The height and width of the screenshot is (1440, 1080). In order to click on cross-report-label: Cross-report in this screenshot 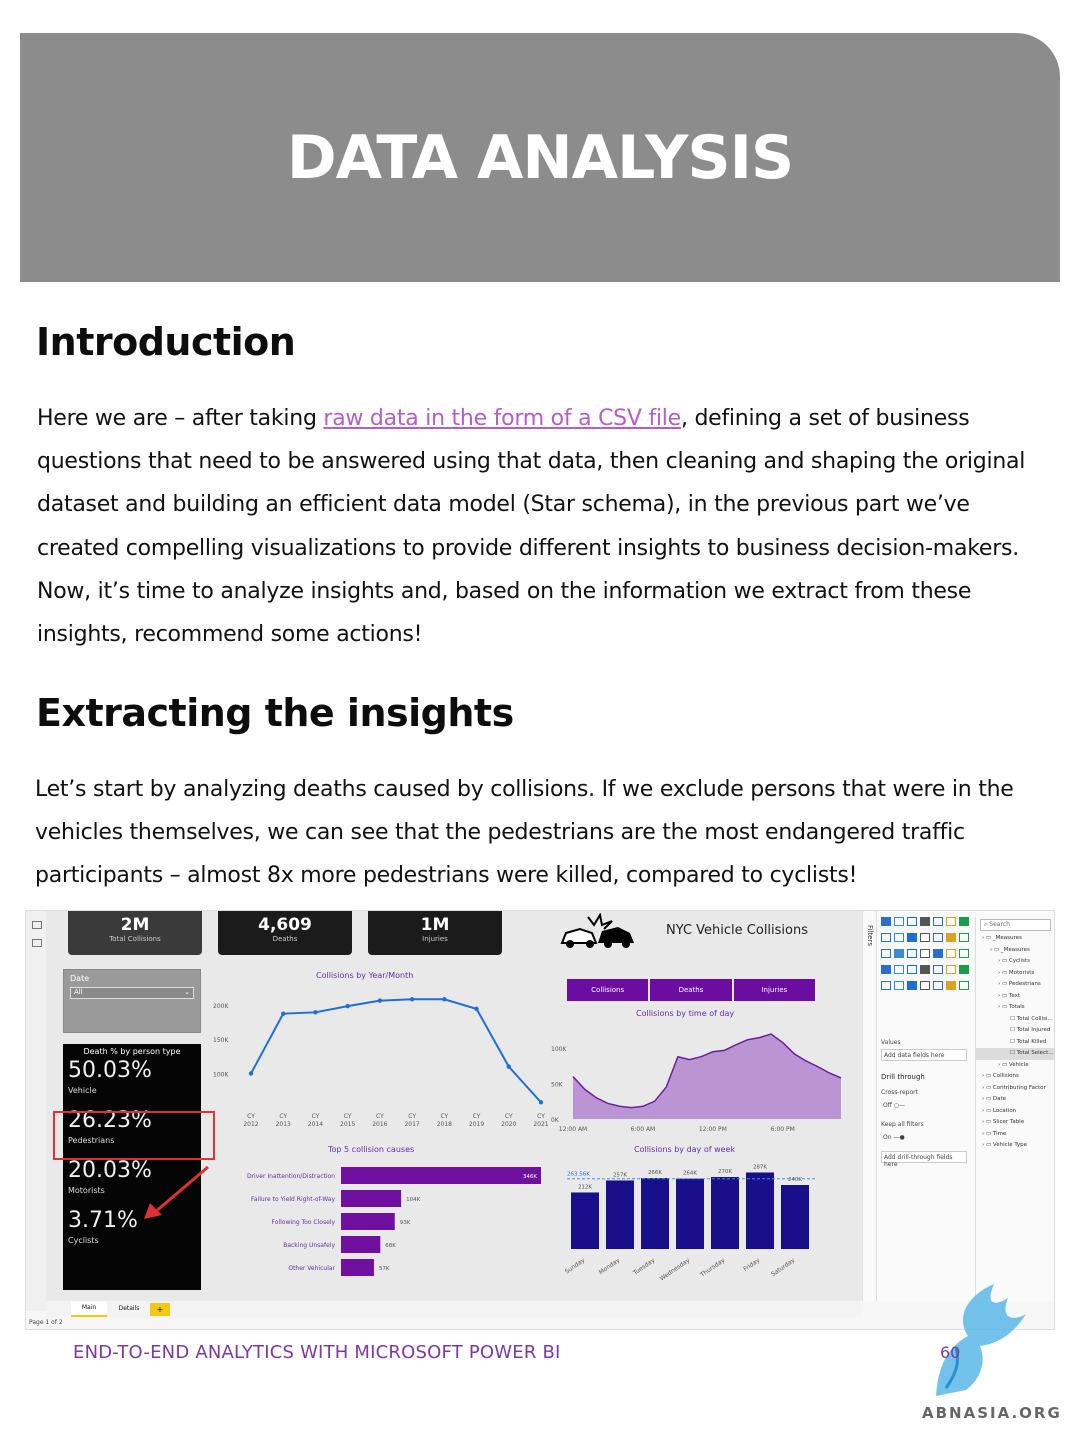, I will do `click(899, 1092)`.